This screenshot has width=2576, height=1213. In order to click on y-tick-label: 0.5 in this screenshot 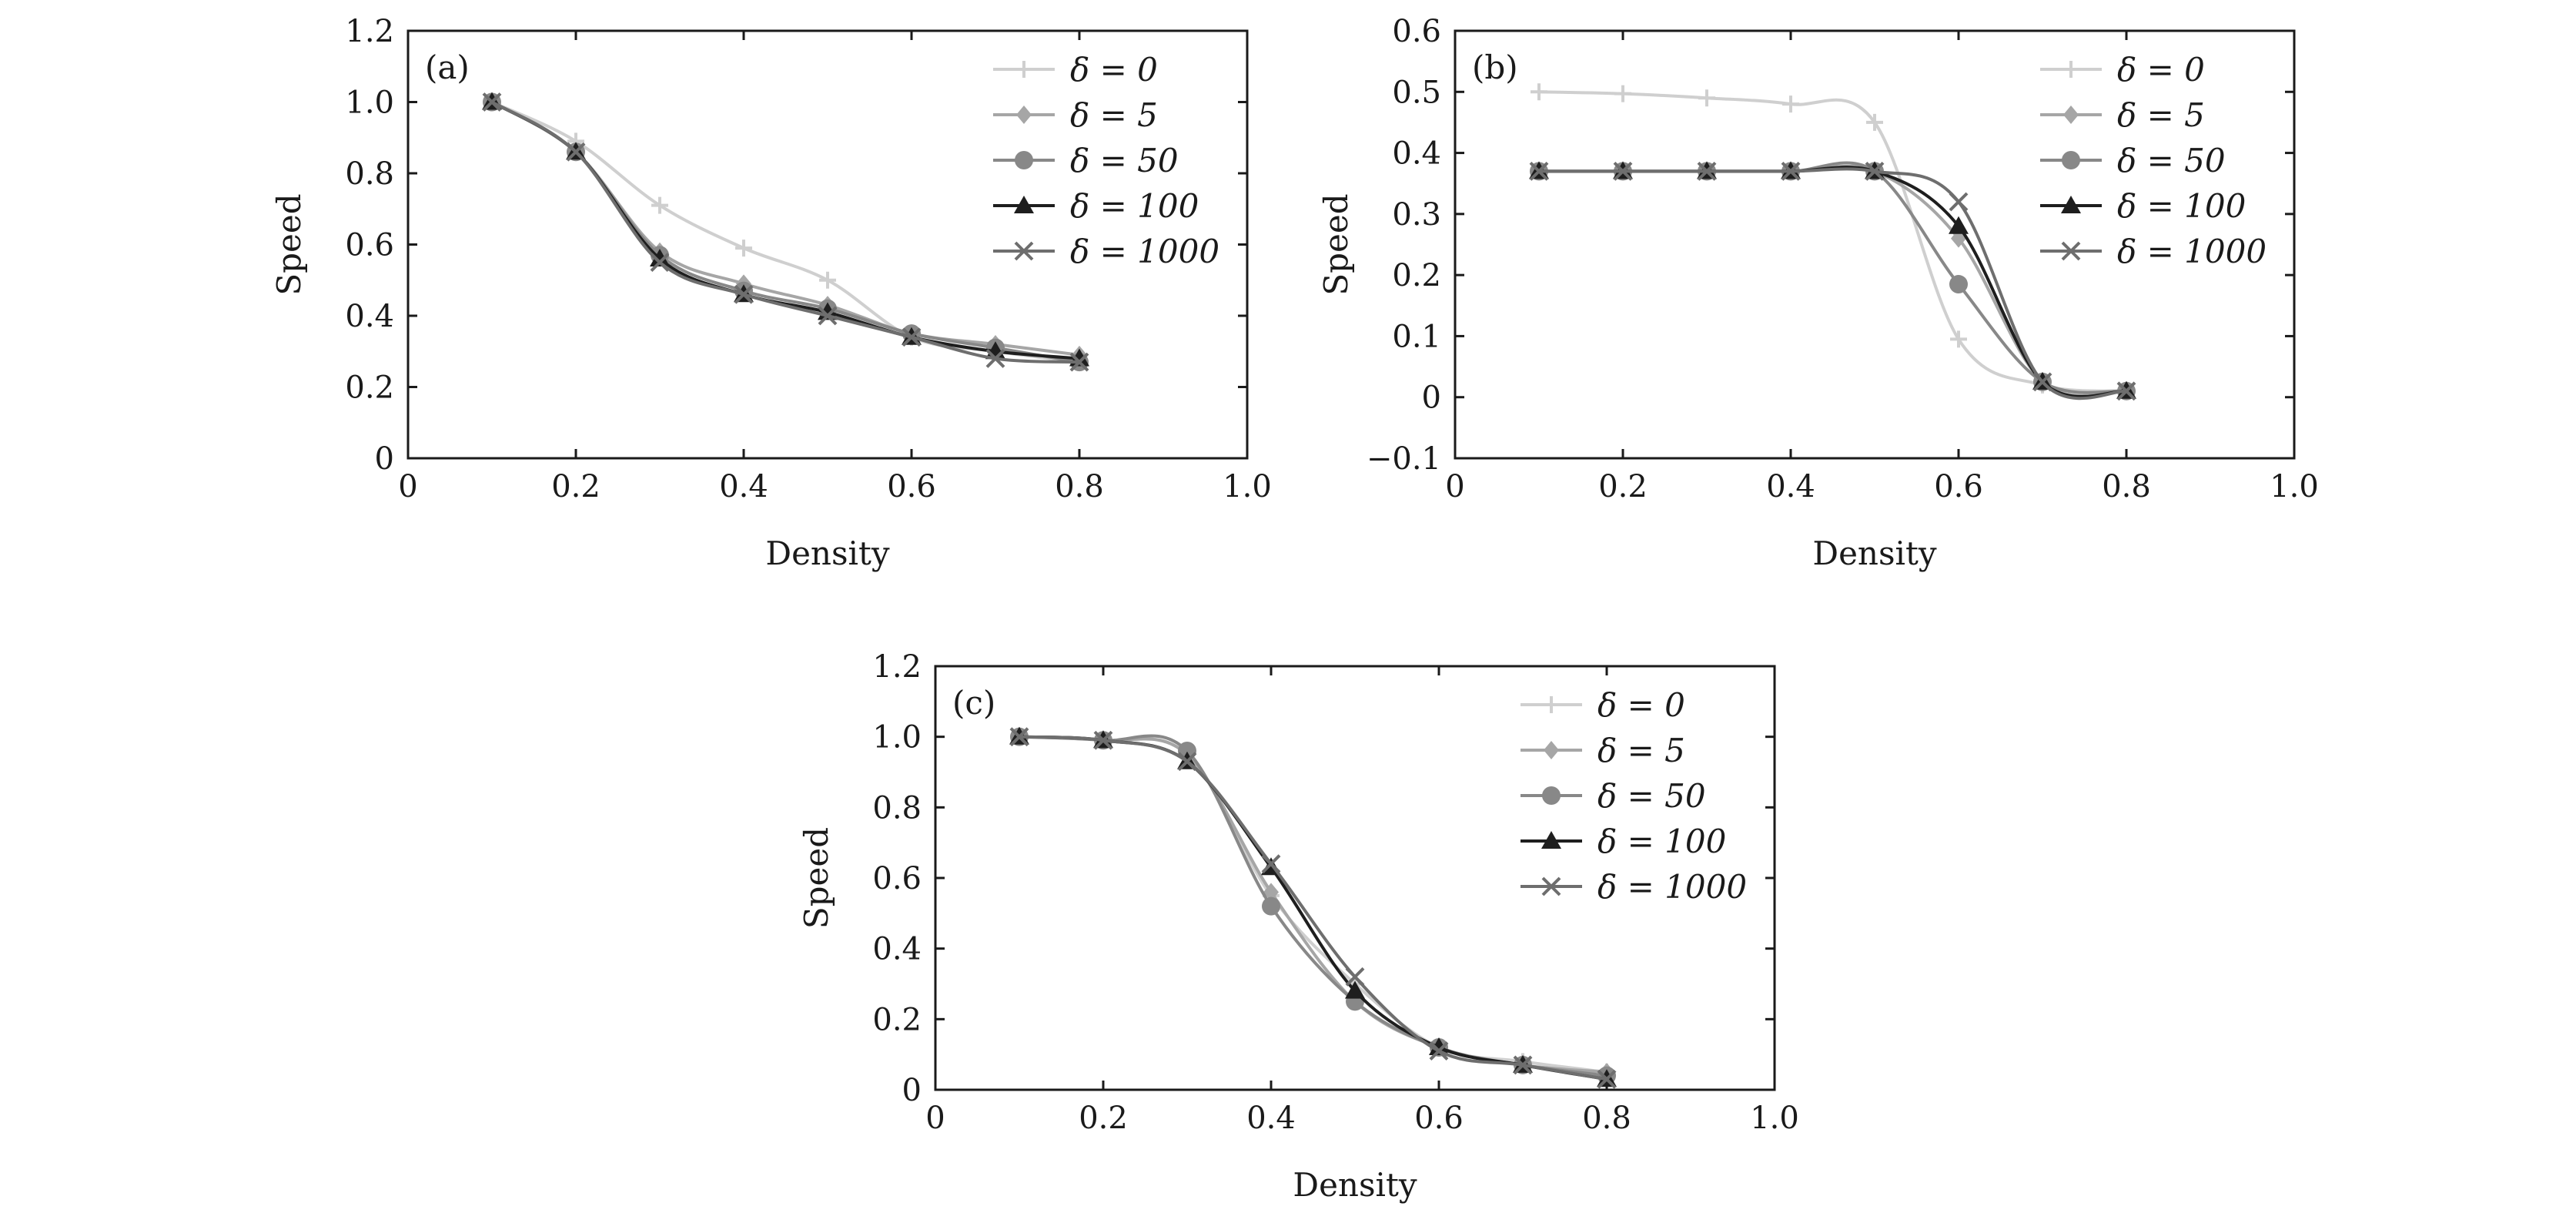, I will do `click(1417, 92)`.